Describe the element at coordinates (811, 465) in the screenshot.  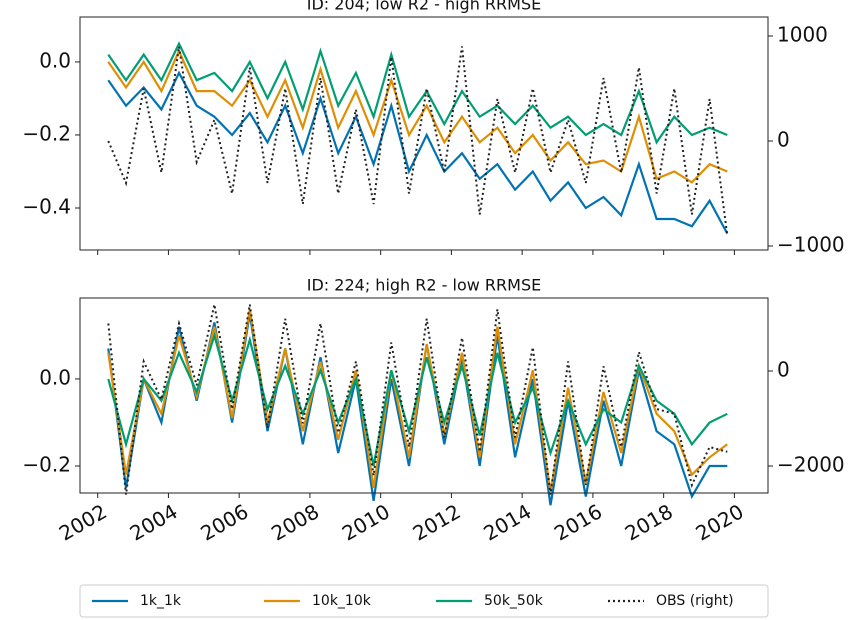
I see `y2-tick-label: −2000` at that location.